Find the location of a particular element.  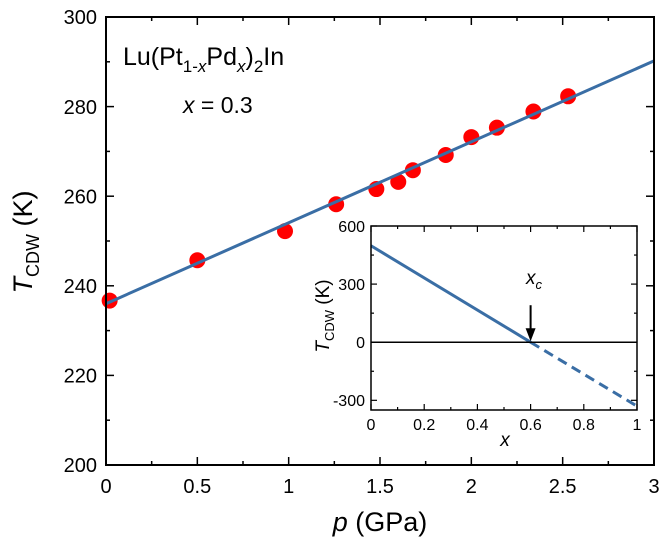

y-axis-label: TCDW (K) is located at coordinates (25, 242).